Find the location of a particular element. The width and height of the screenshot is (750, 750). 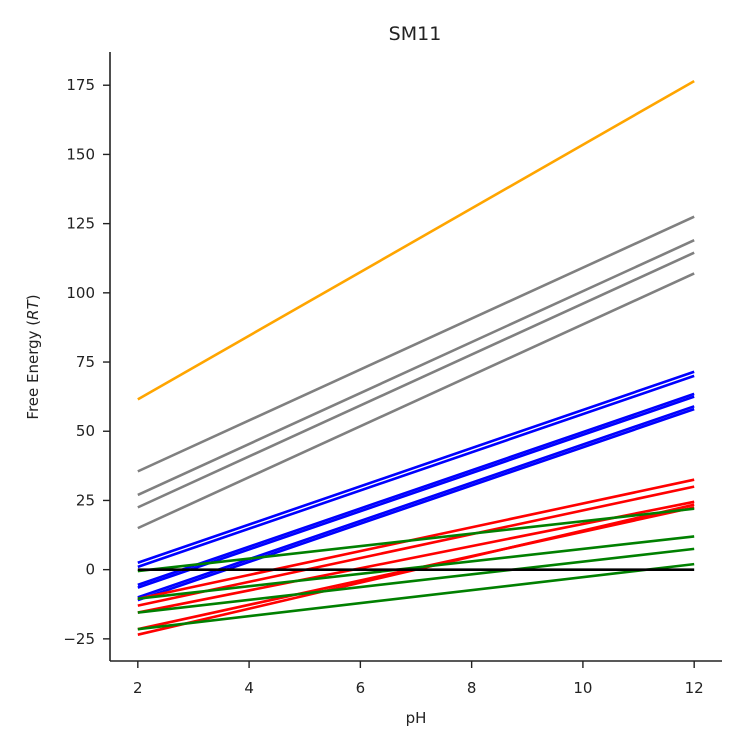

x-tick-label: 12 is located at coordinates (694, 688).